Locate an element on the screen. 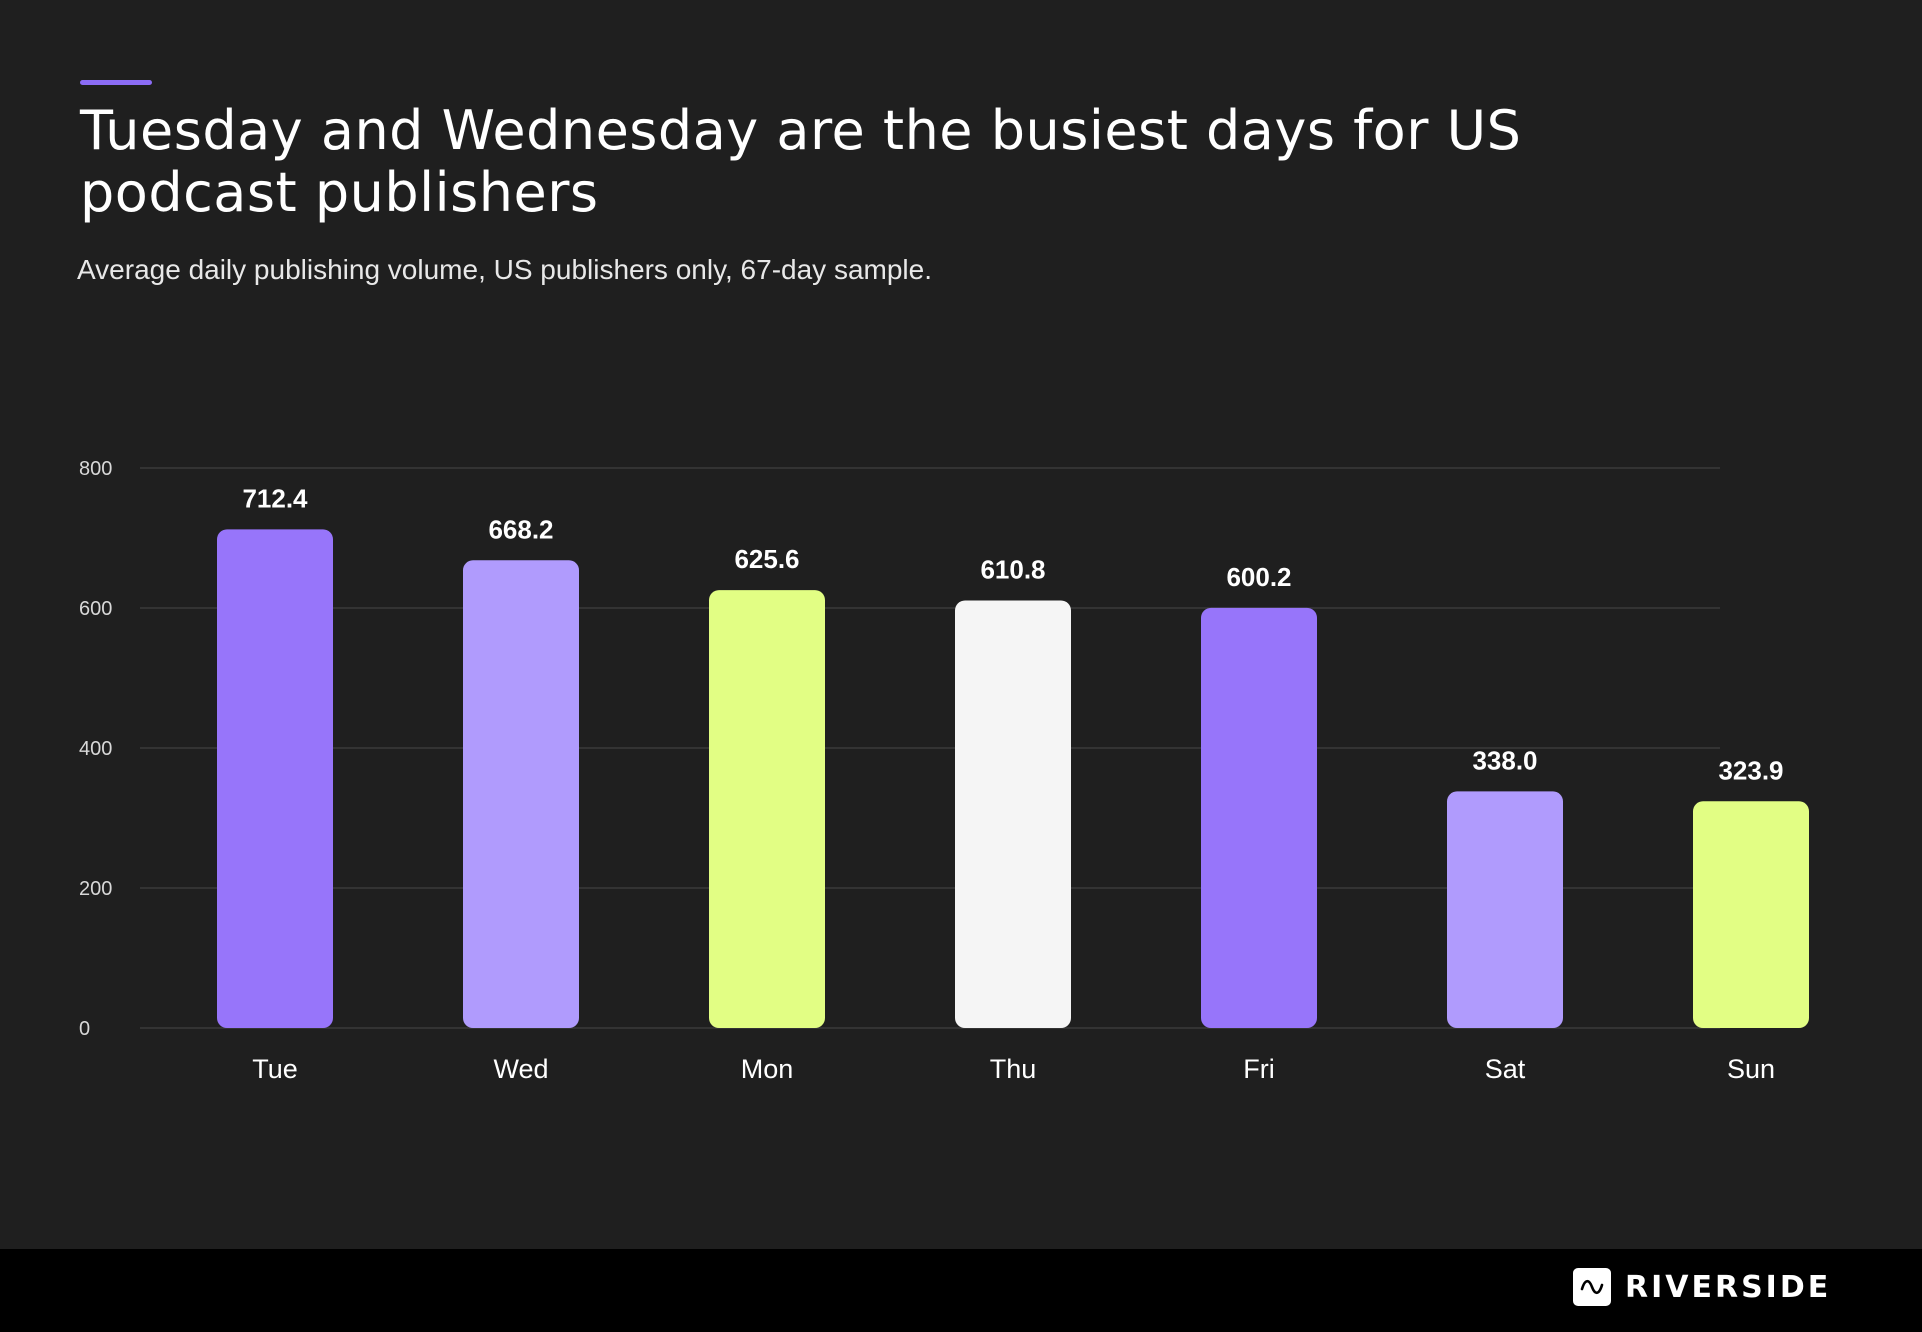  y-tick-label: 0 is located at coordinates (84, 1029).